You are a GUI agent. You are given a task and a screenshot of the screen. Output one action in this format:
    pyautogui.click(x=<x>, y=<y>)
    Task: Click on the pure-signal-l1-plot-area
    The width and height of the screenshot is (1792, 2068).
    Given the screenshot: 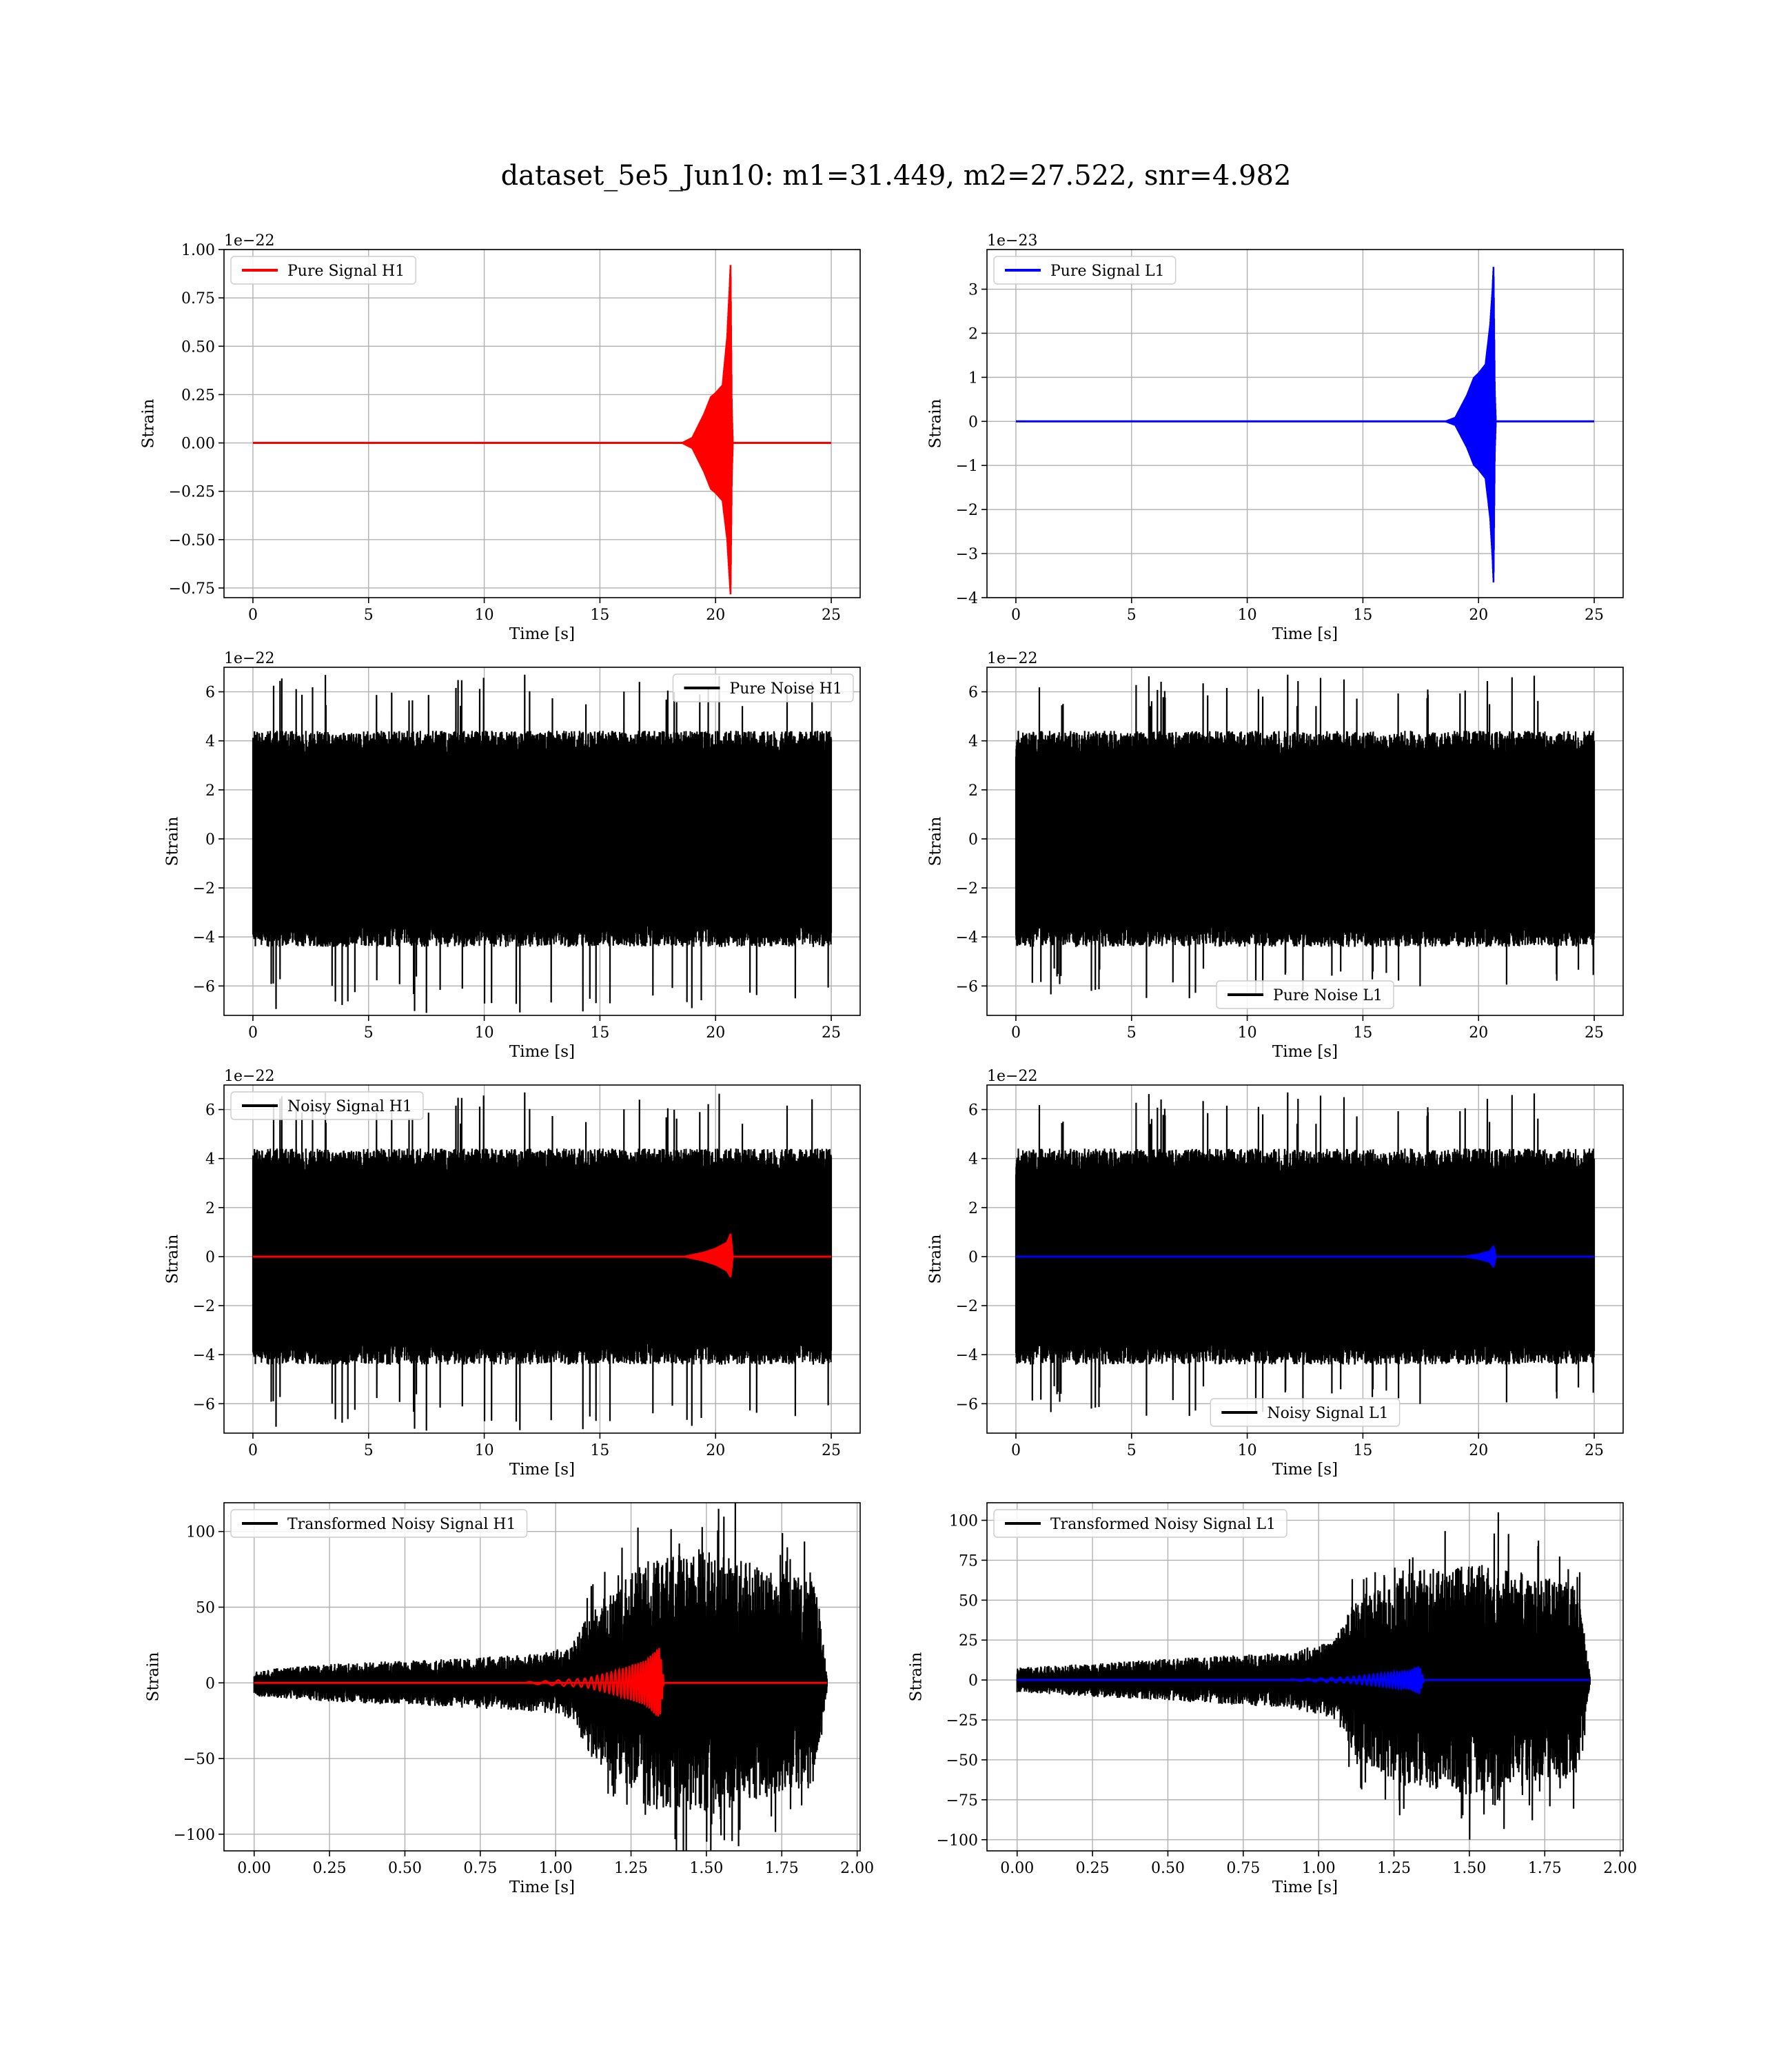 What is the action you would take?
    pyautogui.click(x=1305, y=424)
    